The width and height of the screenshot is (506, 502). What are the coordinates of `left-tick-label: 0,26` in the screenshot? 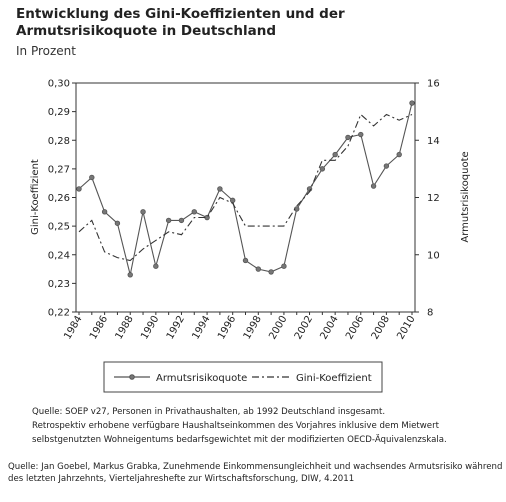 It's located at (59, 198).